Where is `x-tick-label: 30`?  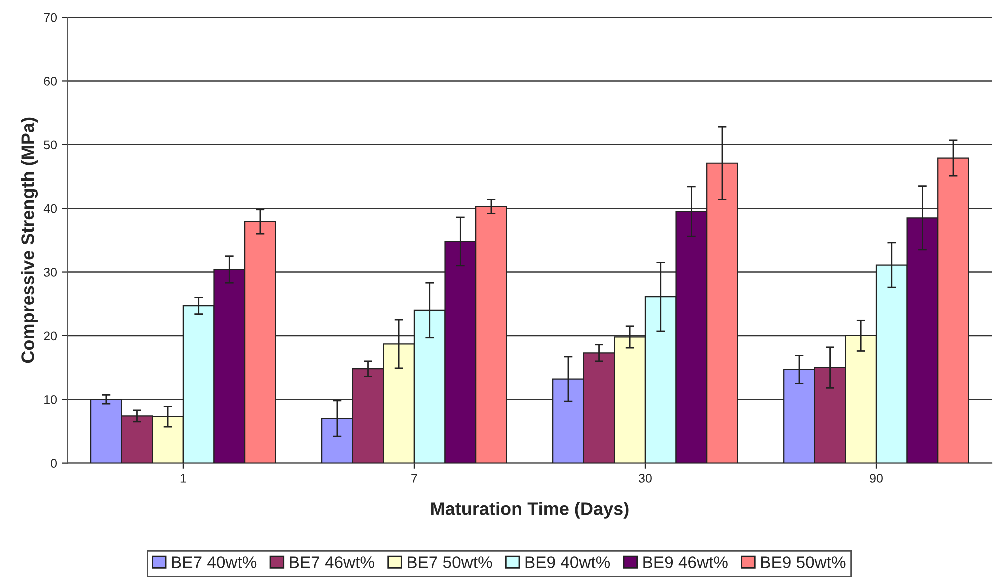 x-tick-label: 30 is located at coordinates (645, 478).